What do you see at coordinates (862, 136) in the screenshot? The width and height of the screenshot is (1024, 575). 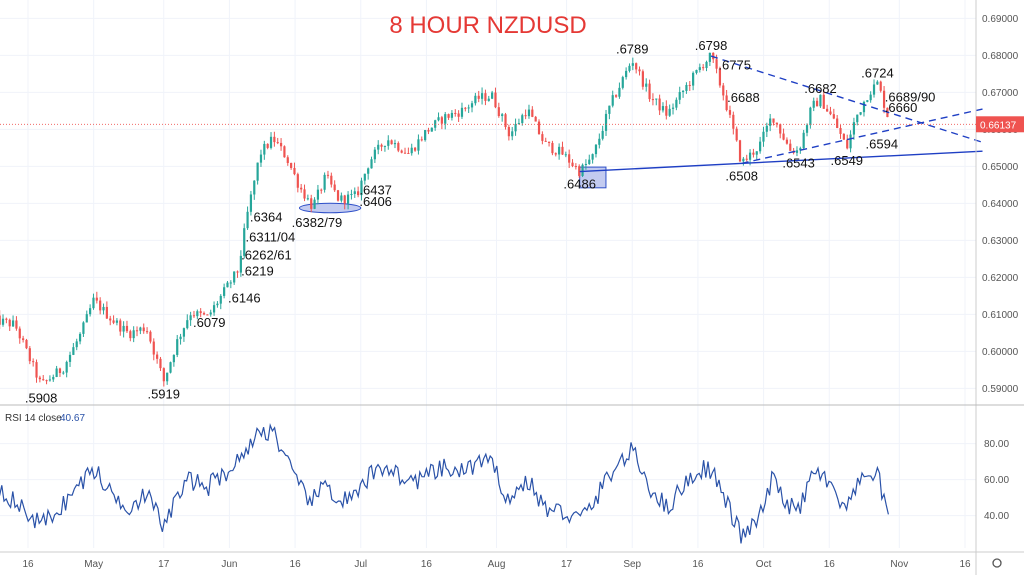 I see `dashed-trendline` at bounding box center [862, 136].